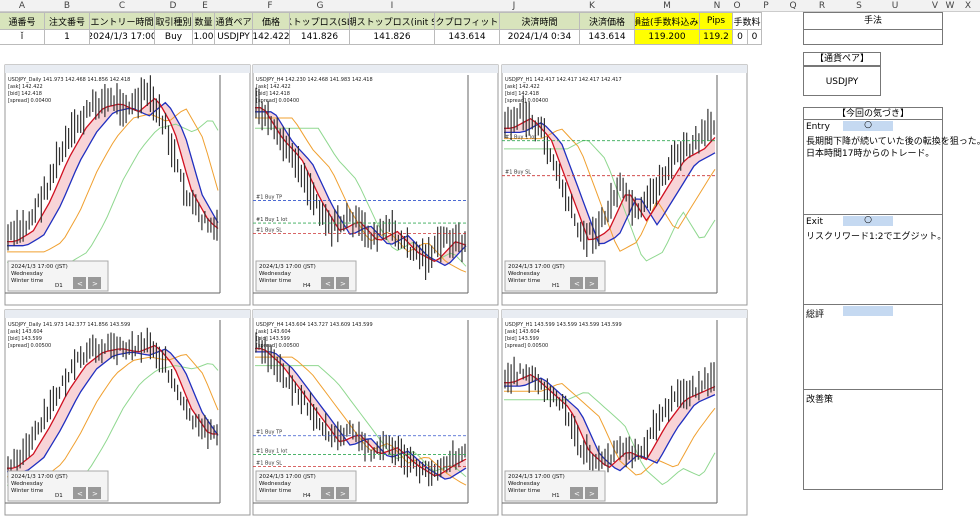 This screenshot has width=980, height=519. Describe the element at coordinates (556, 496) in the screenshot. I see `timeframe: H1` at that location.